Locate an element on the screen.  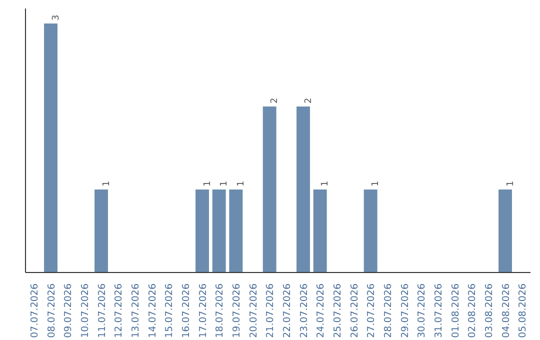
x-tick-label: 16.07.2026 is located at coordinates (186, 310).